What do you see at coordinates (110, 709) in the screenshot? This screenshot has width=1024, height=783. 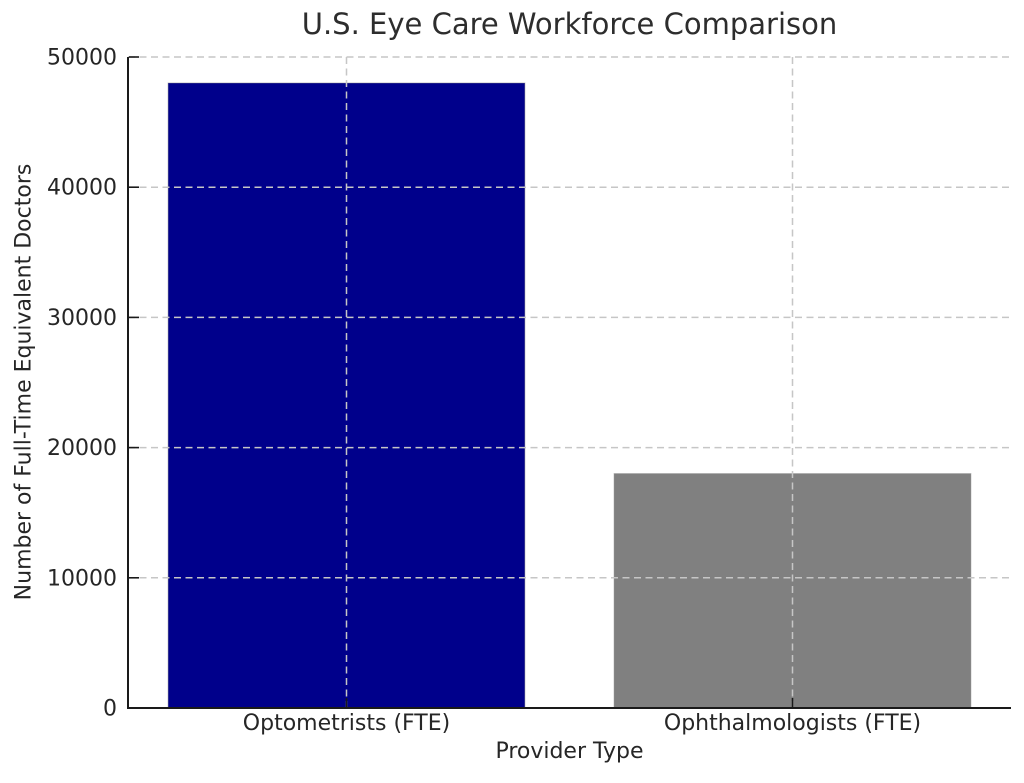 I see `y-tick-label: 0` at bounding box center [110, 709].